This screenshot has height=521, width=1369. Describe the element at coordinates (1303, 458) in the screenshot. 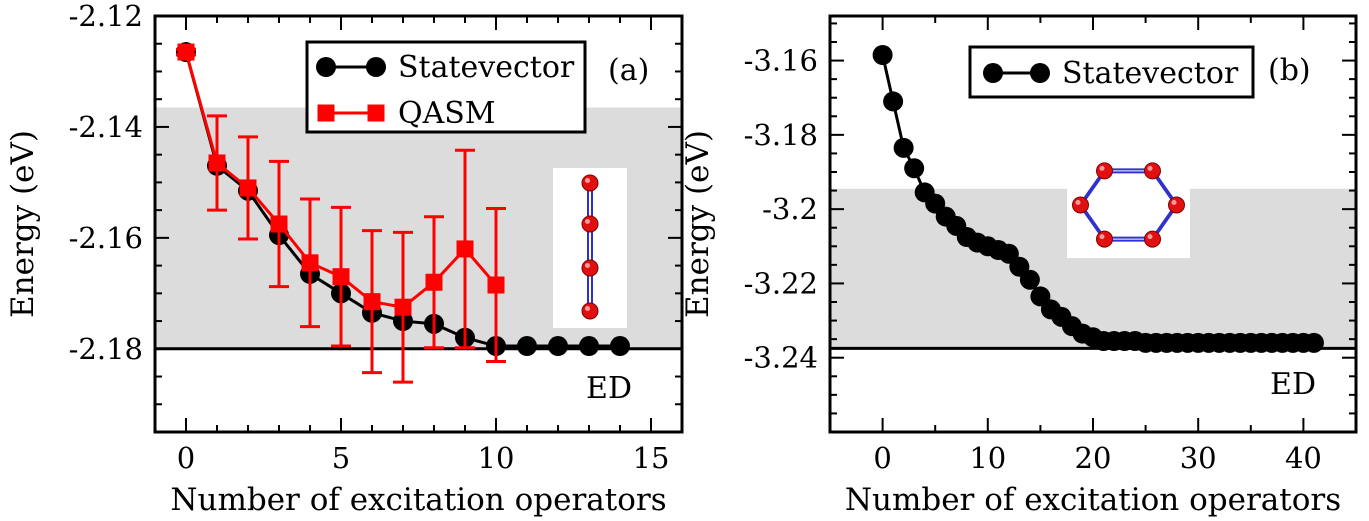

I see `x-tick-label: 40` at that location.